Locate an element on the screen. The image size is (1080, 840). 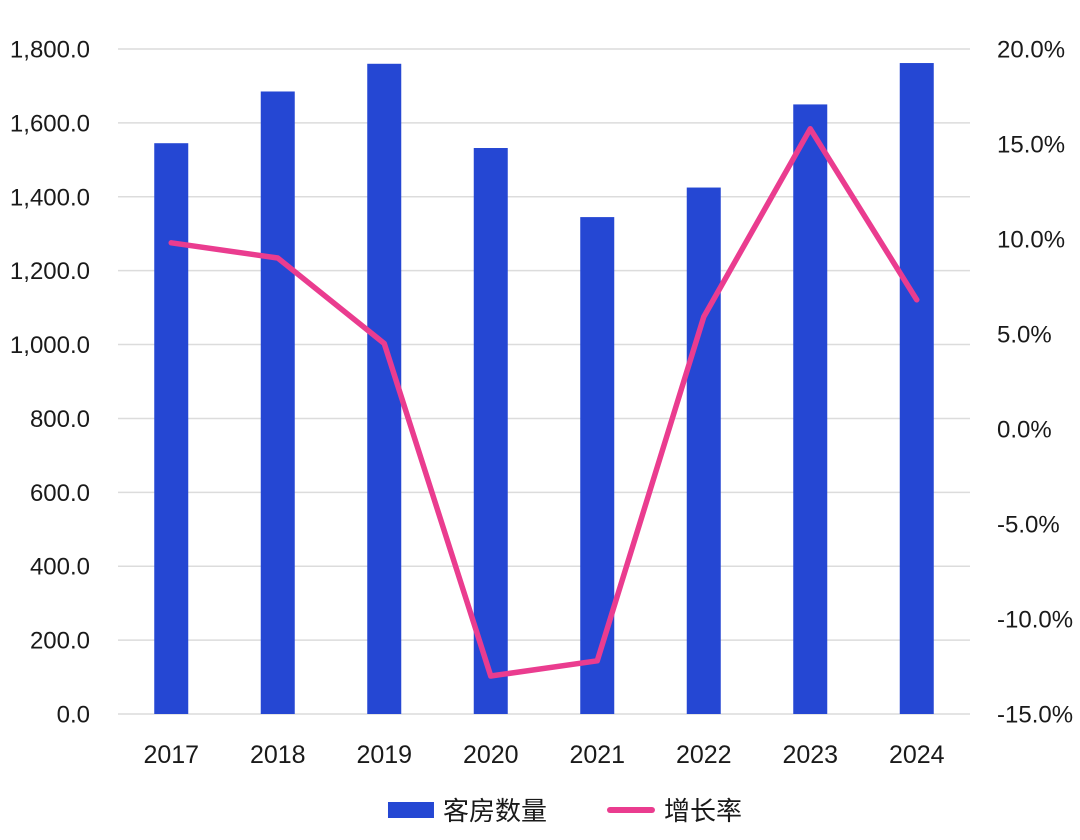
legend-item-growth: 增长率 is located at coordinates (674, 809).